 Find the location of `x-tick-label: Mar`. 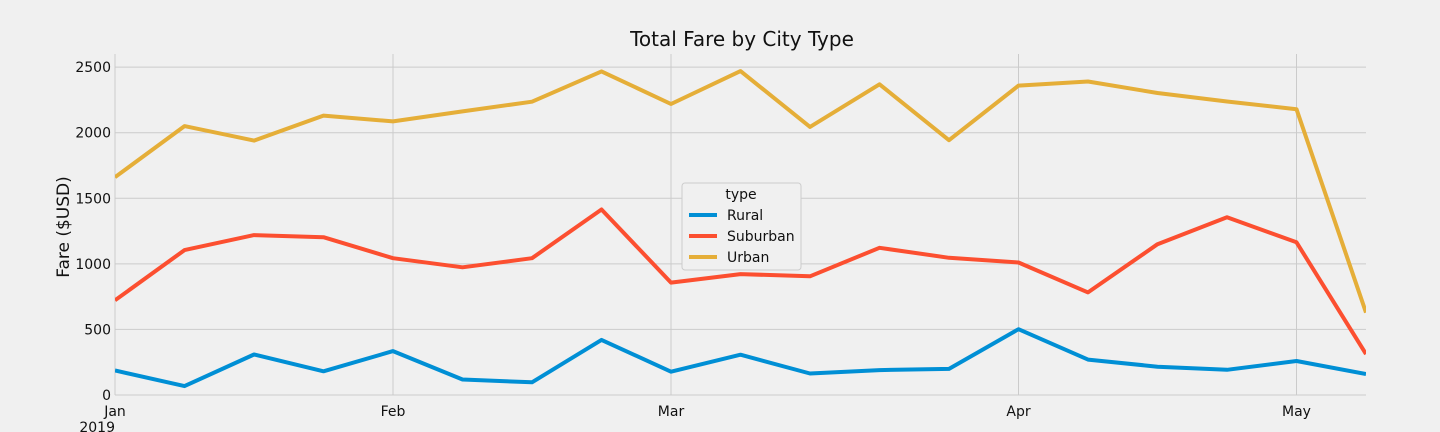

x-tick-label: Mar is located at coordinates (671, 412).